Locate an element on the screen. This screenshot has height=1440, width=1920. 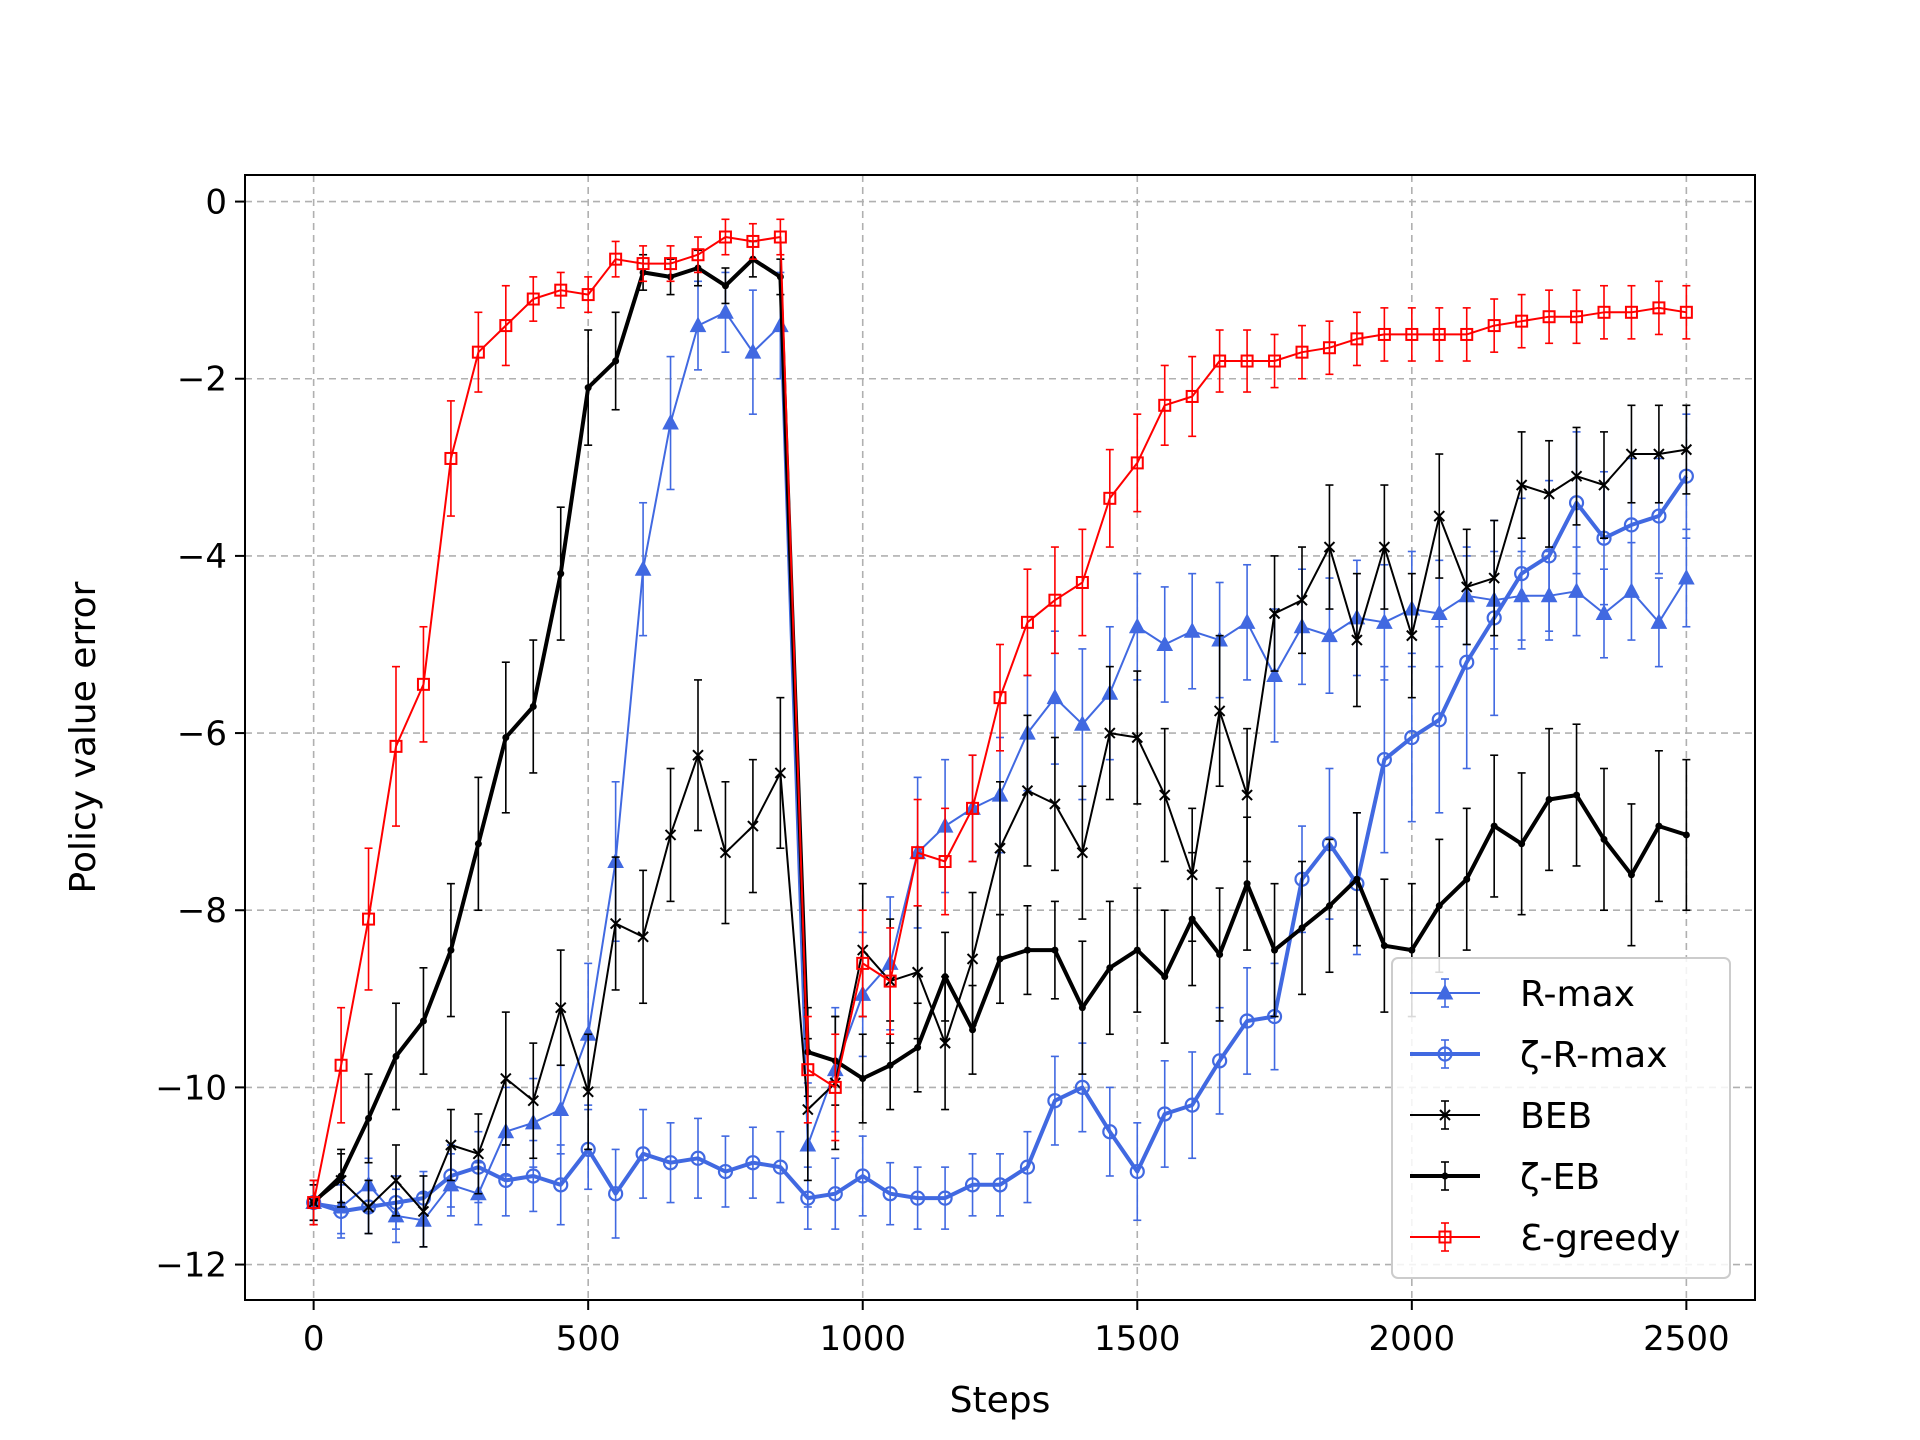
legend-item: R-max is located at coordinates (1522, 994).